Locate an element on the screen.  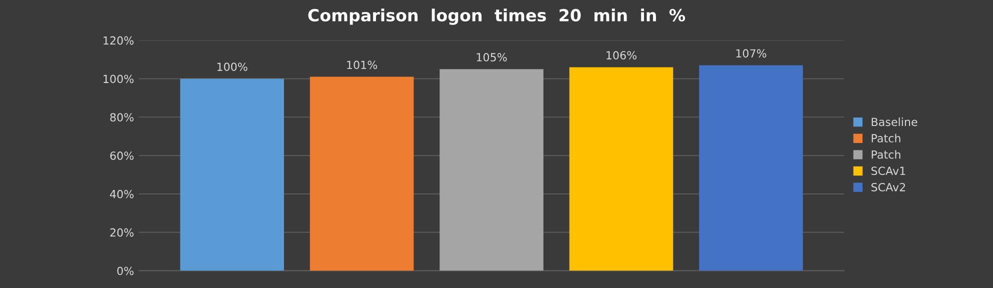
data-label: 106% is located at coordinates (621, 55).